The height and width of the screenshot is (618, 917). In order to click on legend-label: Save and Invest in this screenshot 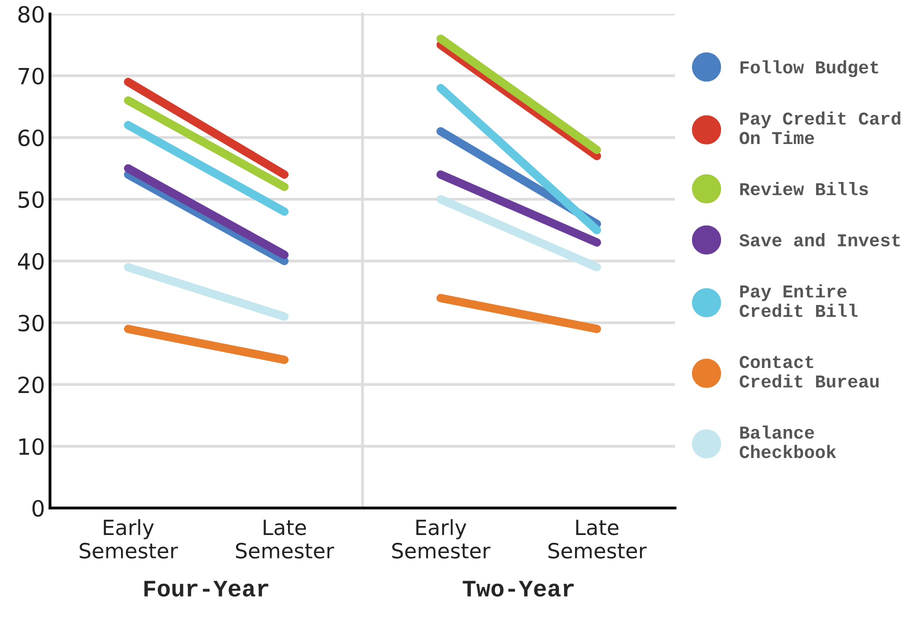, I will do `click(819, 239)`.